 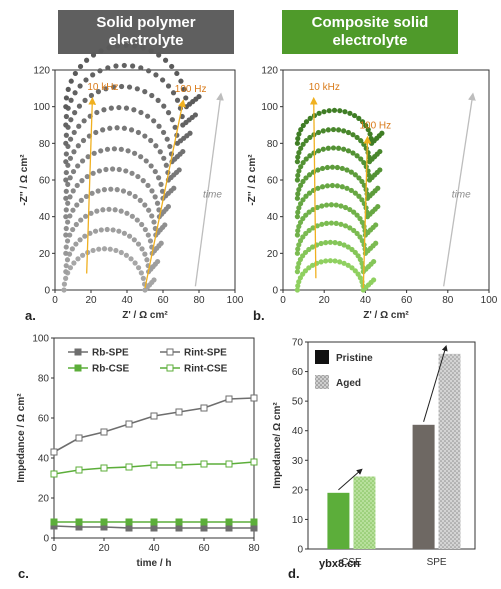 What do you see at coordinates (45, 181) in the screenshot?
I see `y-tick-label: 60` at bounding box center [45, 181].